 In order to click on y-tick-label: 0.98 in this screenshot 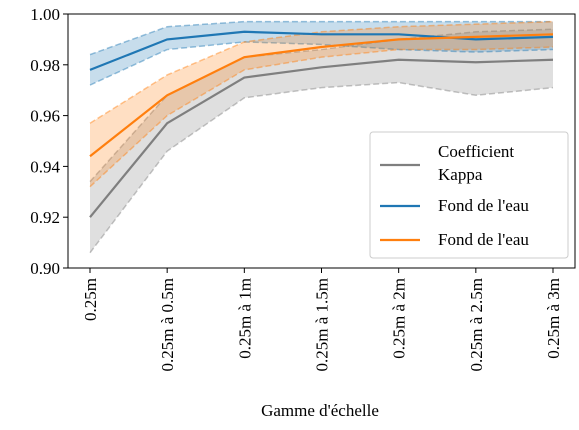, I will do `click(45, 65)`.